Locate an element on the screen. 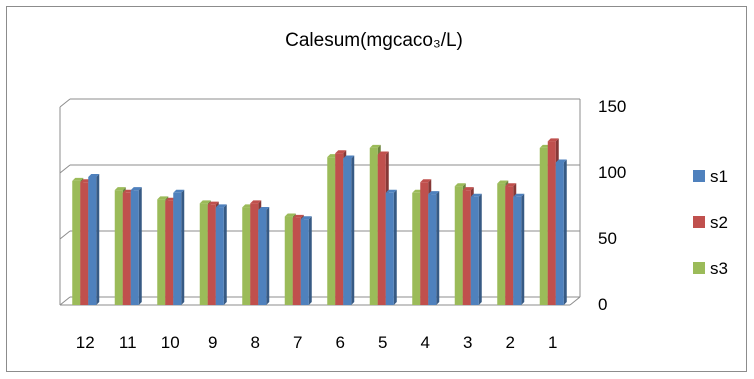 This screenshot has width=754, height=379. x-tick-label-2: 2 is located at coordinates (510, 342).